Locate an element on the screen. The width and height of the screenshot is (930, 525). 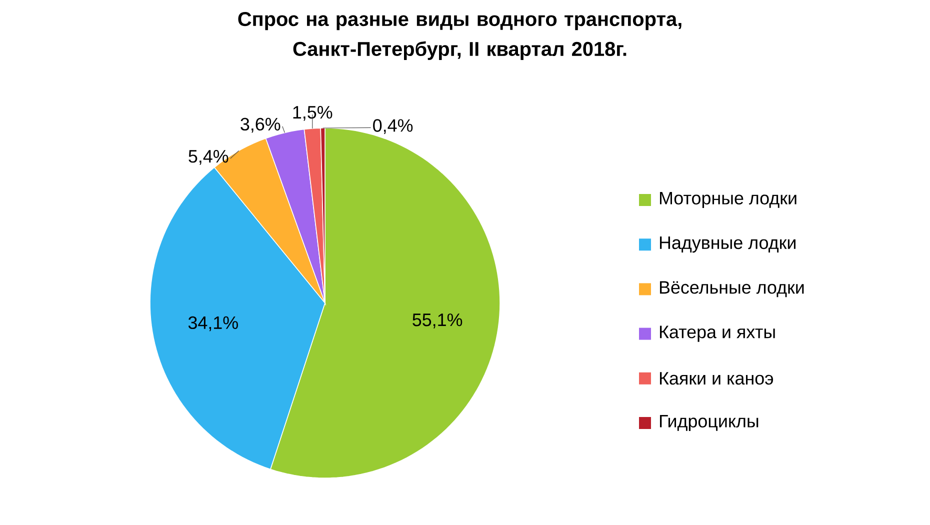
data-label: 0,4% is located at coordinates (393, 126).